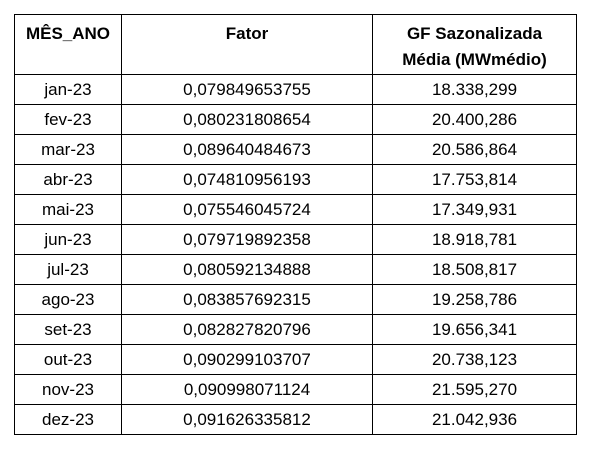 This screenshot has height=451, width=592. Describe the element at coordinates (68, 239) in the screenshot. I see `cell-mes-ano: jun-23` at that location.